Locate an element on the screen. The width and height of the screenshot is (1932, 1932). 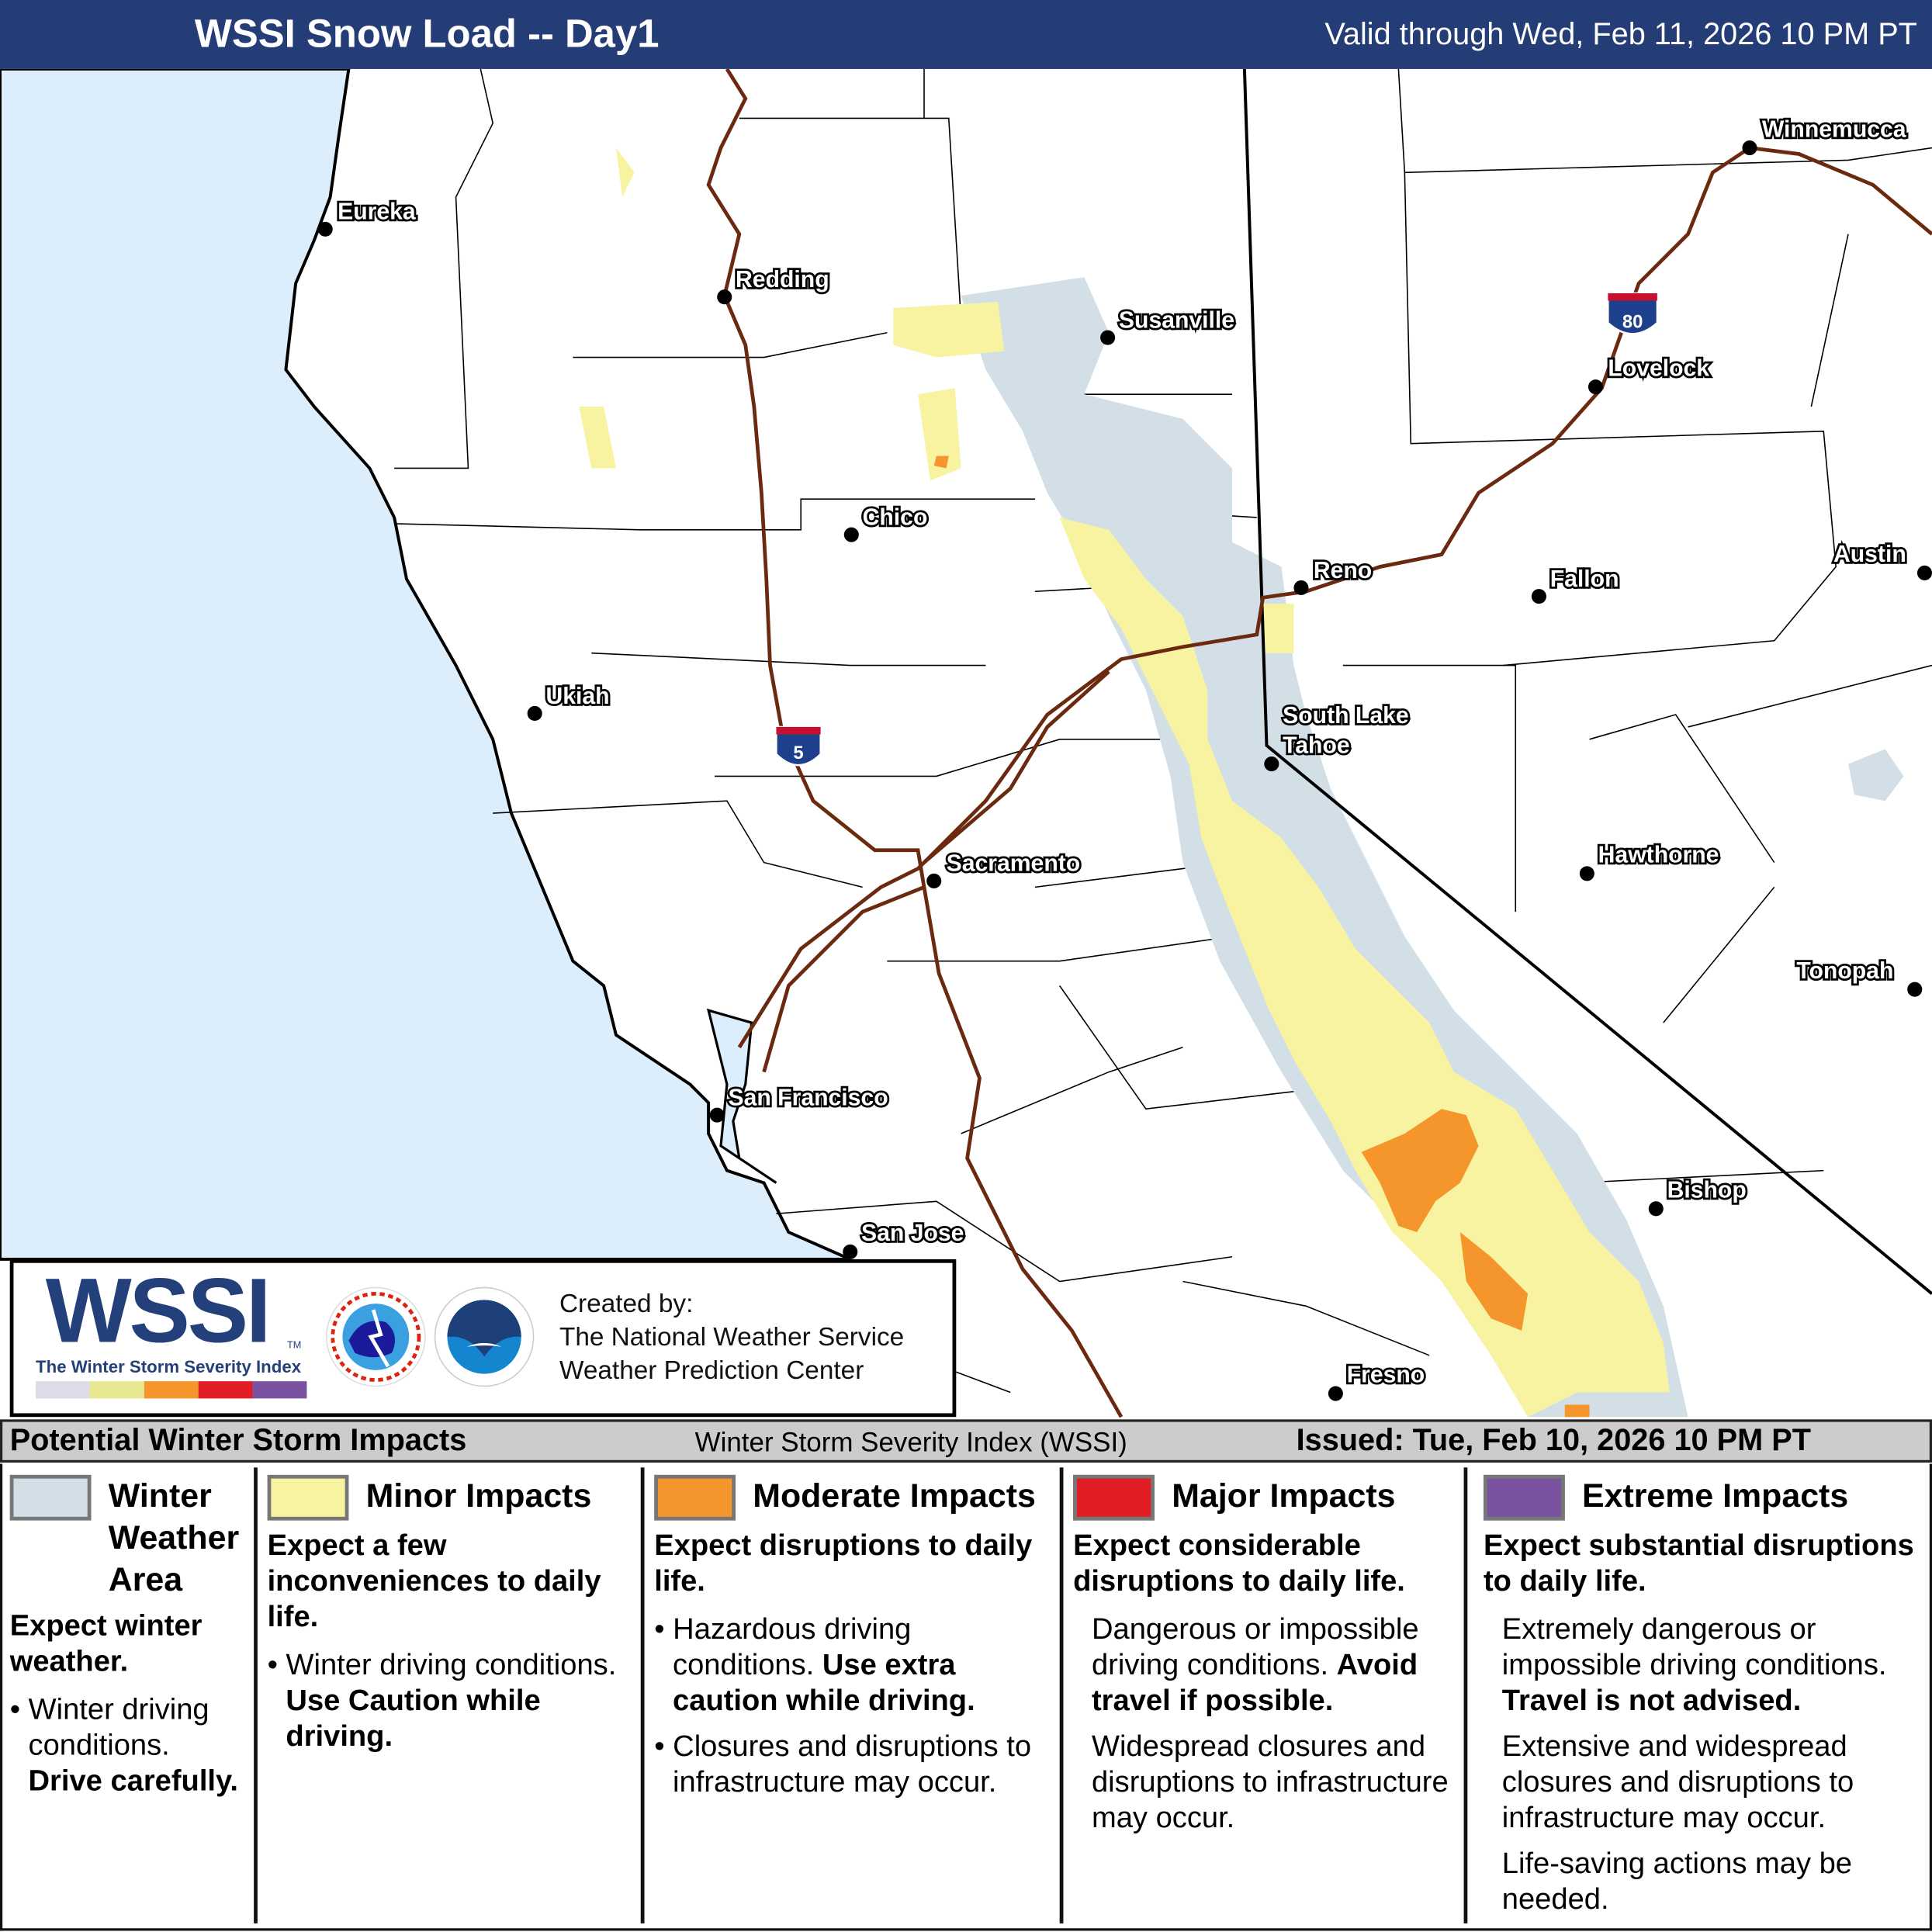
shield-i80: 80 is located at coordinates (1633, 313).